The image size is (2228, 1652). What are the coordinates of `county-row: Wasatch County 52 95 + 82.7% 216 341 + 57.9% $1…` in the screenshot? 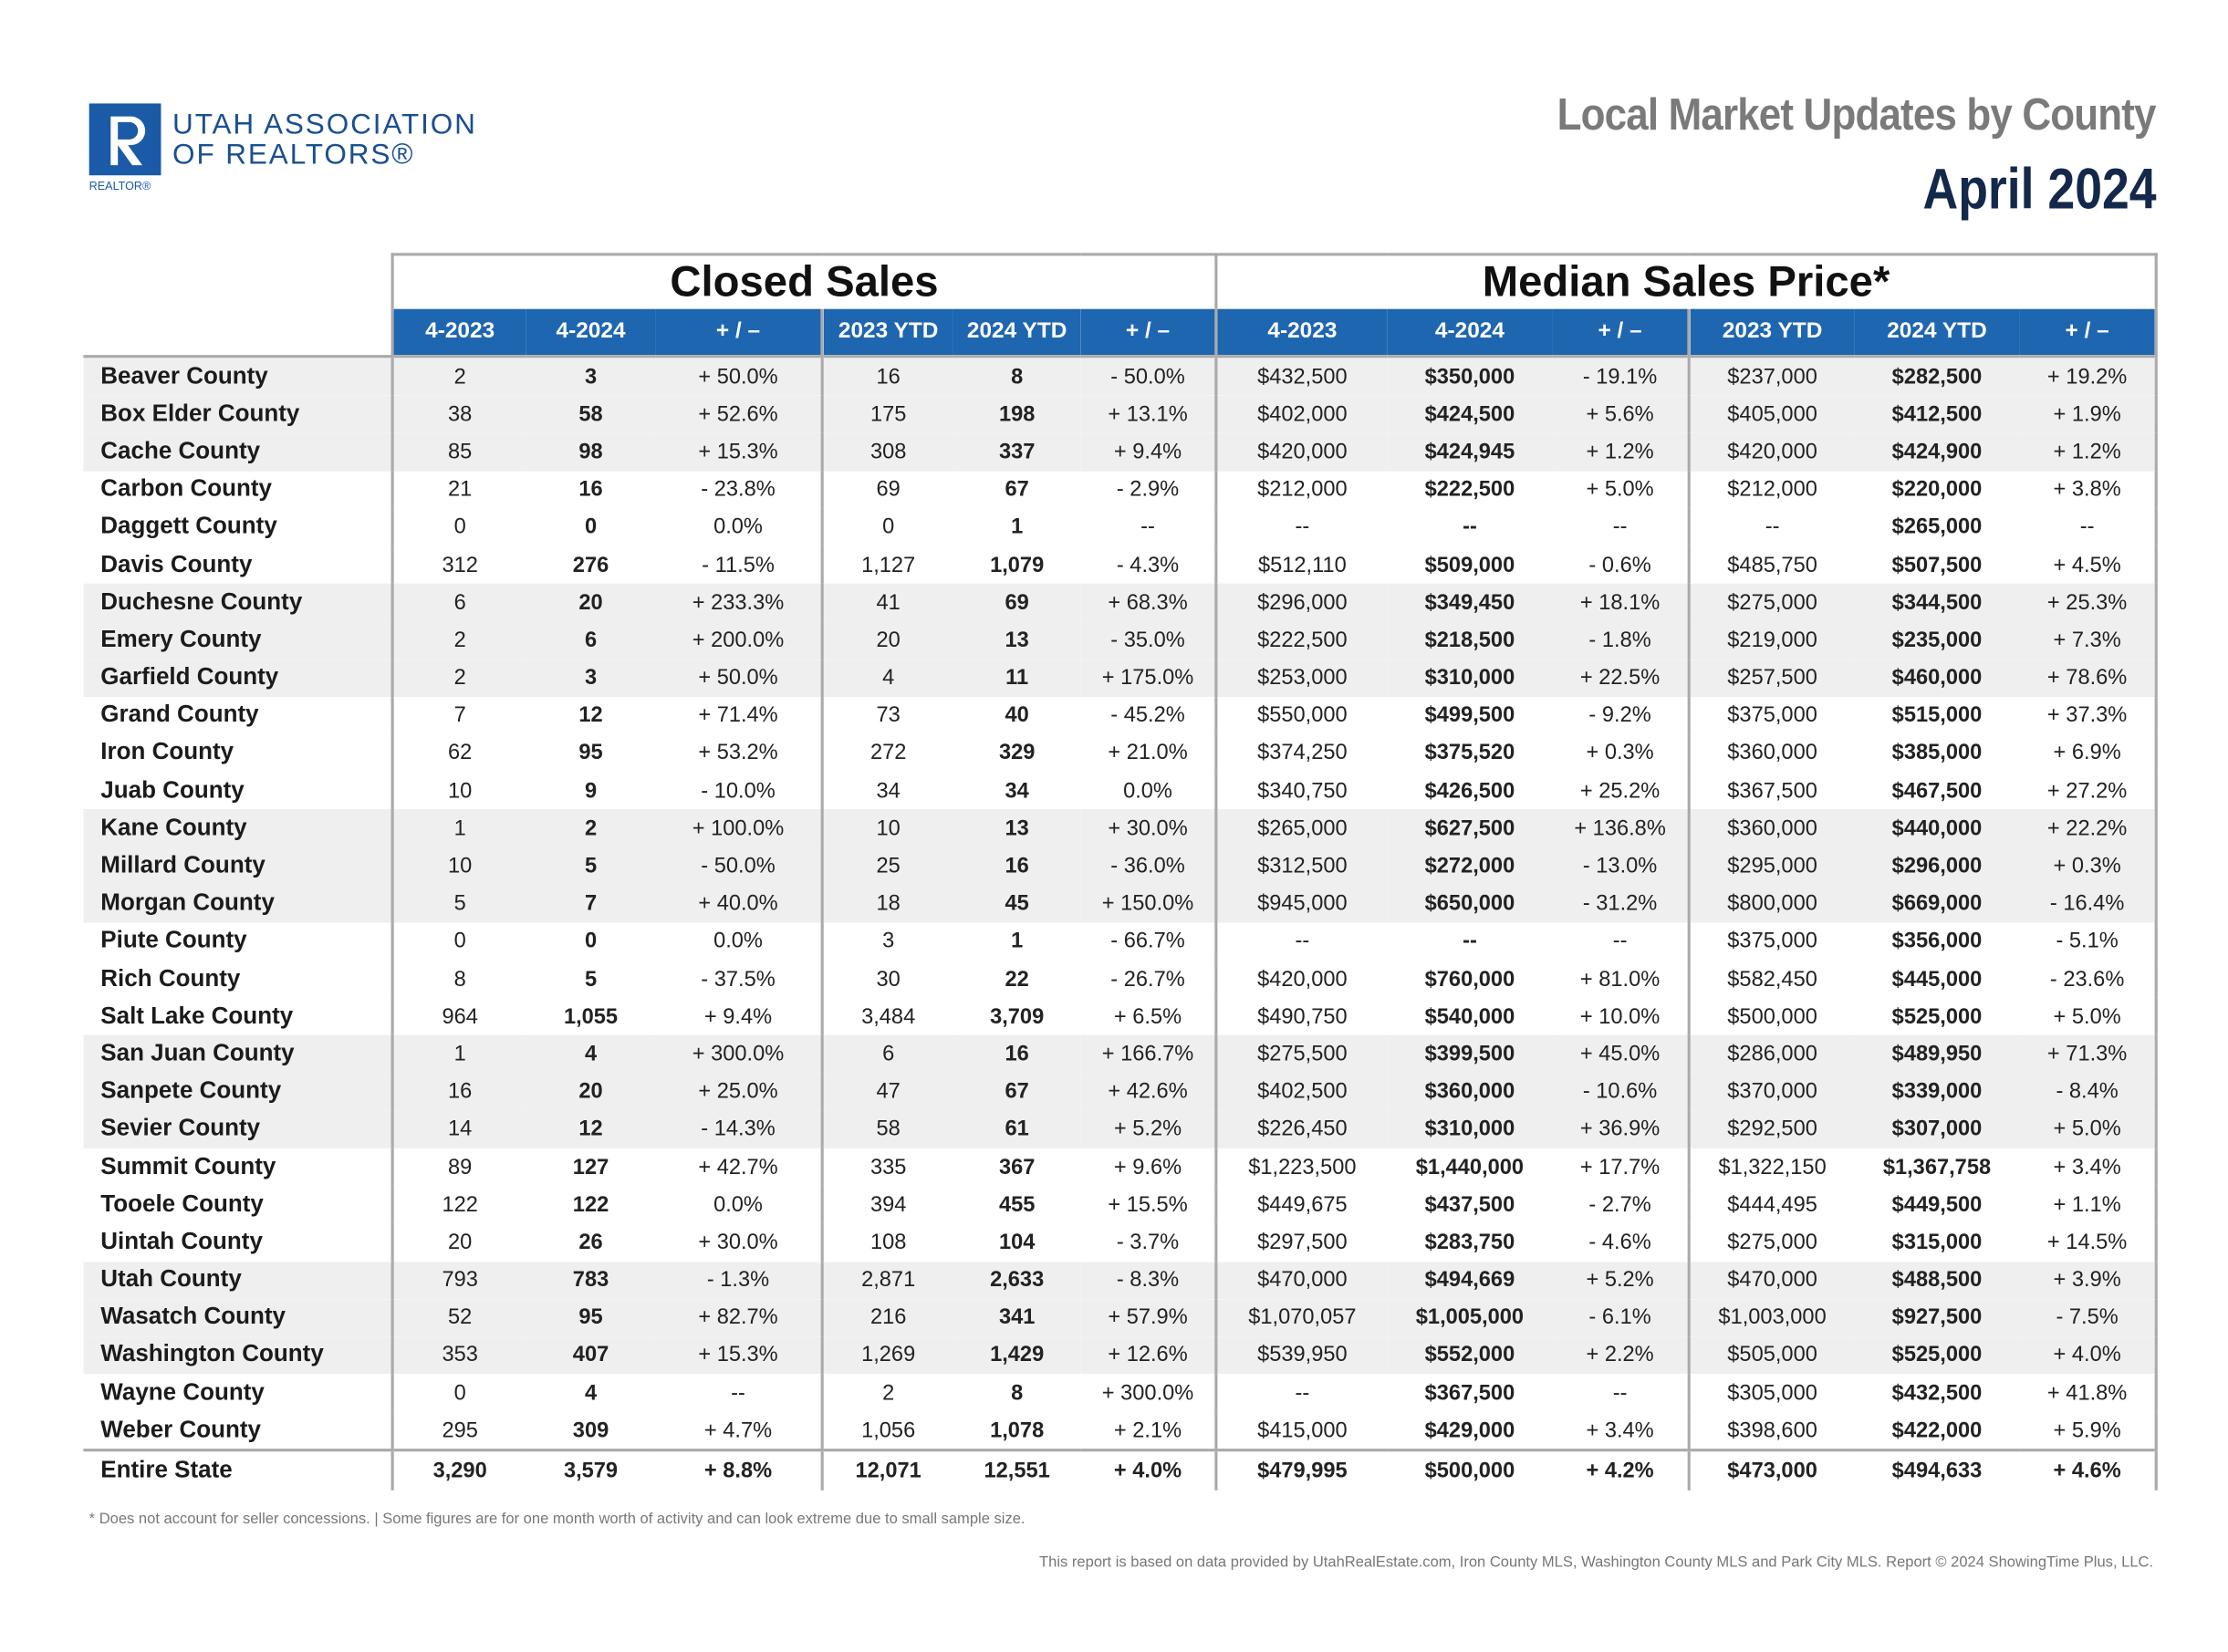 It's located at (1120, 1318).